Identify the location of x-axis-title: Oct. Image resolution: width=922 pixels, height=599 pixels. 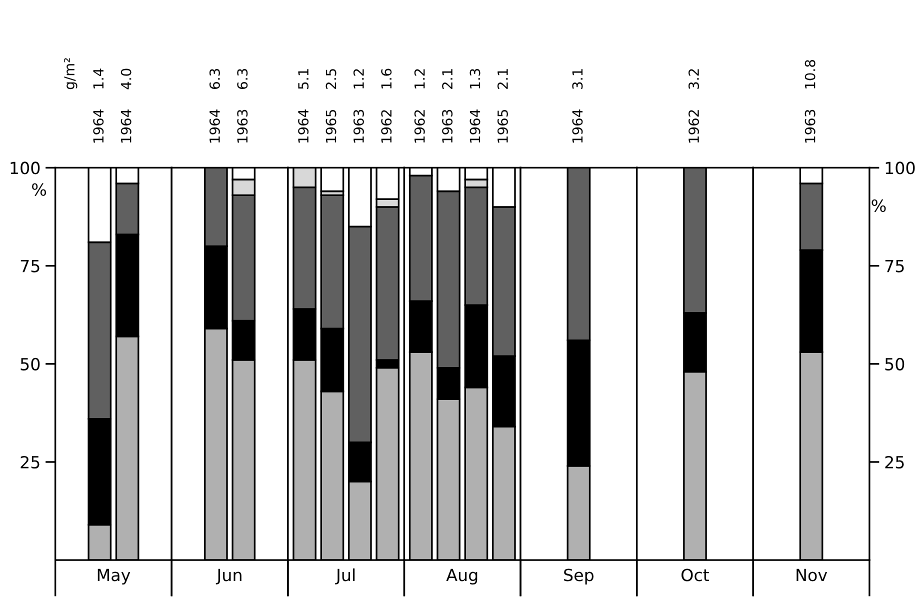
(695, 575).